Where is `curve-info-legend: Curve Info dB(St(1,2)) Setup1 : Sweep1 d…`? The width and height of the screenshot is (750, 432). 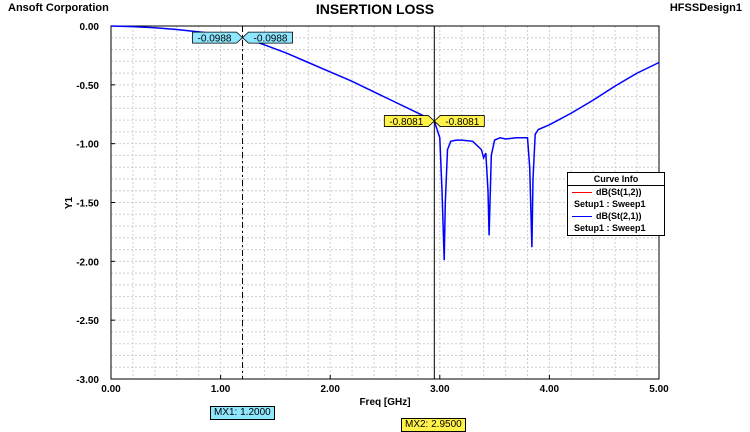 curve-info-legend: Curve Info dB(St(1,2)) Setup1 : Sweep1 d… is located at coordinates (616, 204).